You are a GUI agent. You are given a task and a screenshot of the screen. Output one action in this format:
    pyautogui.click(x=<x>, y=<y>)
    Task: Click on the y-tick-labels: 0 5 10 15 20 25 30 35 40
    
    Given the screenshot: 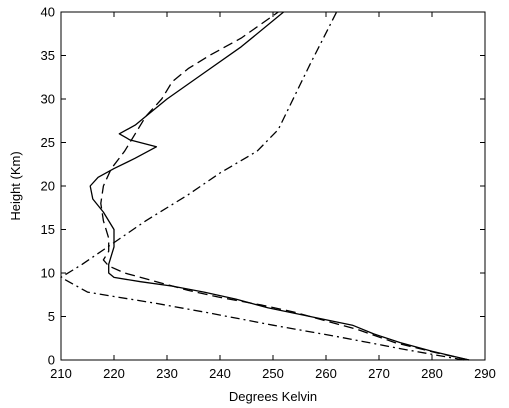 What is the action you would take?
    pyautogui.click(x=48, y=186)
    